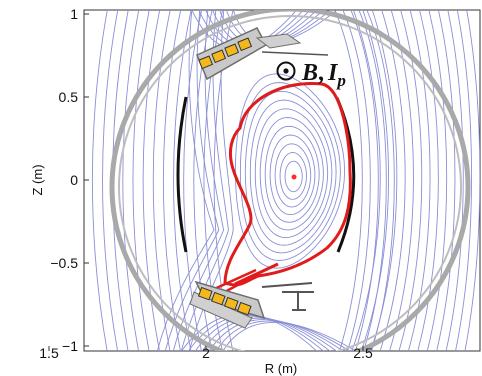  I want to click on out-of-page-dot-icon, so click(286, 71).